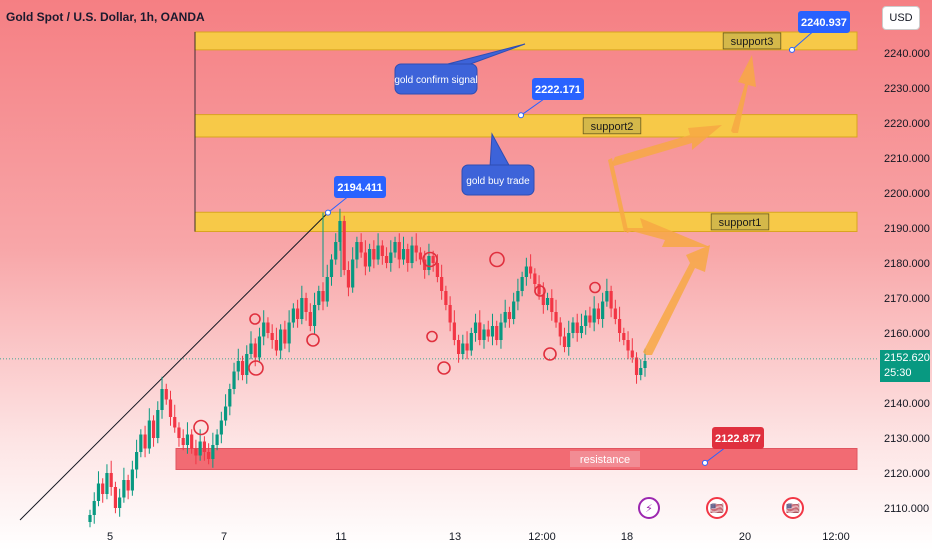 The width and height of the screenshot is (932, 550). Describe the element at coordinates (224, 537) in the screenshot. I see `x-tick-label: 7` at that location.